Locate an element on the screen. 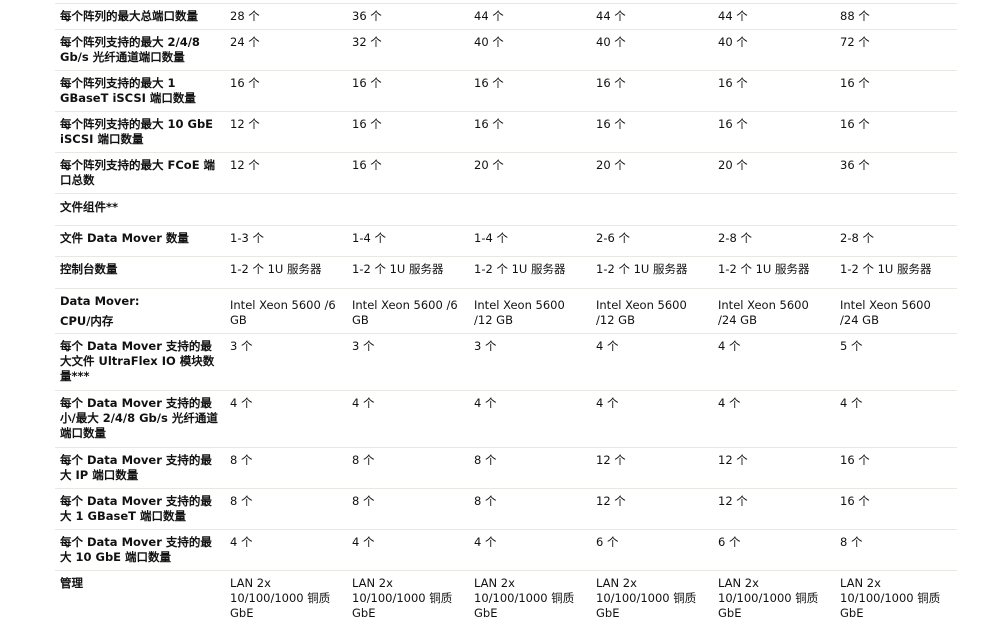  cell-value: 5 个 is located at coordinates (896, 362).